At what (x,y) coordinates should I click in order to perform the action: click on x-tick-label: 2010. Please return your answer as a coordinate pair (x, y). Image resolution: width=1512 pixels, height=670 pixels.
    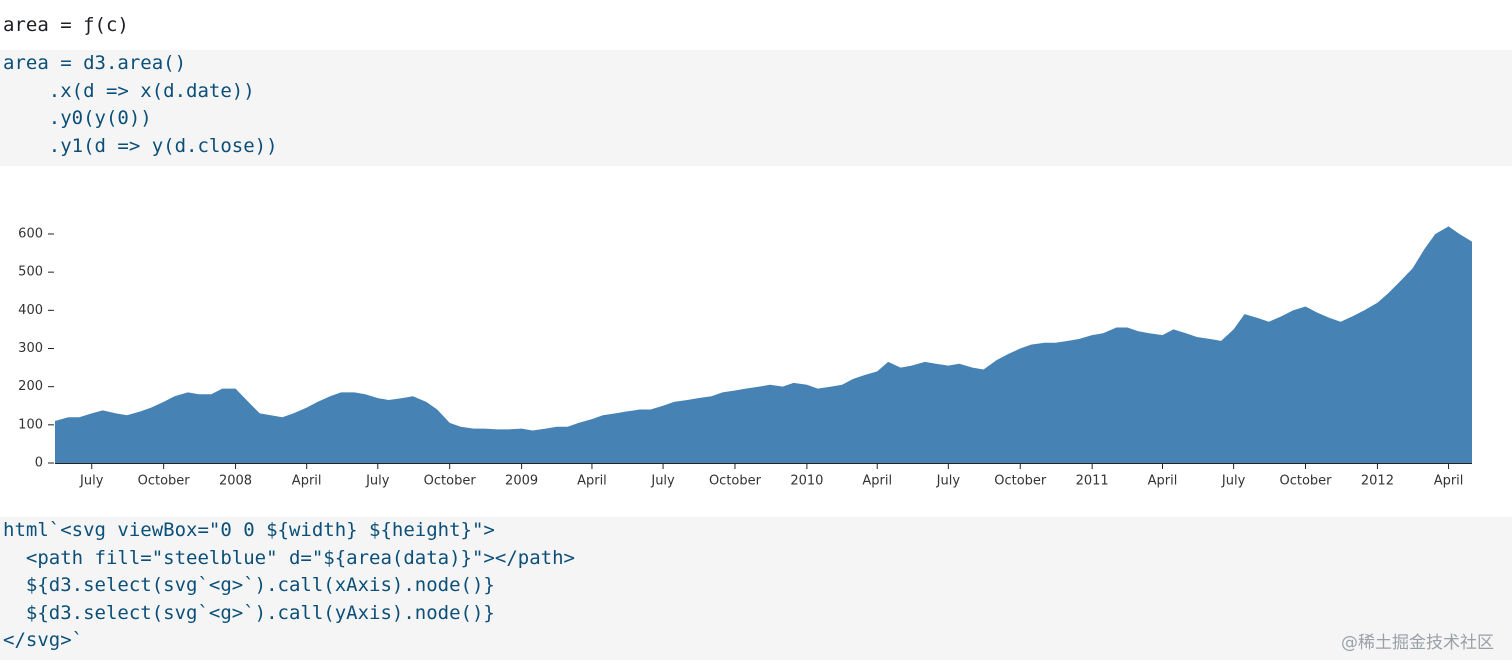
    Looking at the image, I should click on (806, 481).